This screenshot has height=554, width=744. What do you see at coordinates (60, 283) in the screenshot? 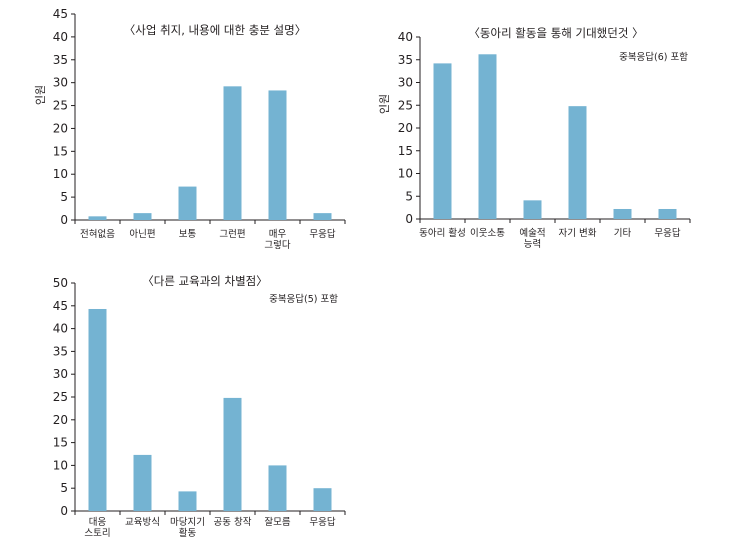
I see `y-tick-label: 50` at bounding box center [60, 283].